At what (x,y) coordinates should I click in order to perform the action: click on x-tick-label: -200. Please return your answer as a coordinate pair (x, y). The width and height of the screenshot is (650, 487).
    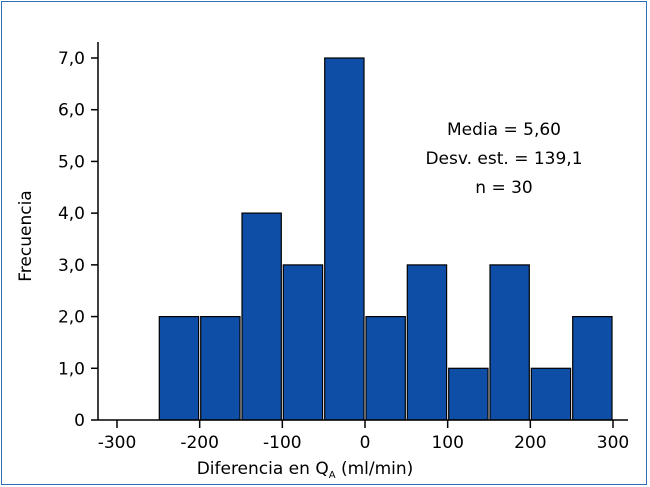
    Looking at the image, I should click on (199, 443).